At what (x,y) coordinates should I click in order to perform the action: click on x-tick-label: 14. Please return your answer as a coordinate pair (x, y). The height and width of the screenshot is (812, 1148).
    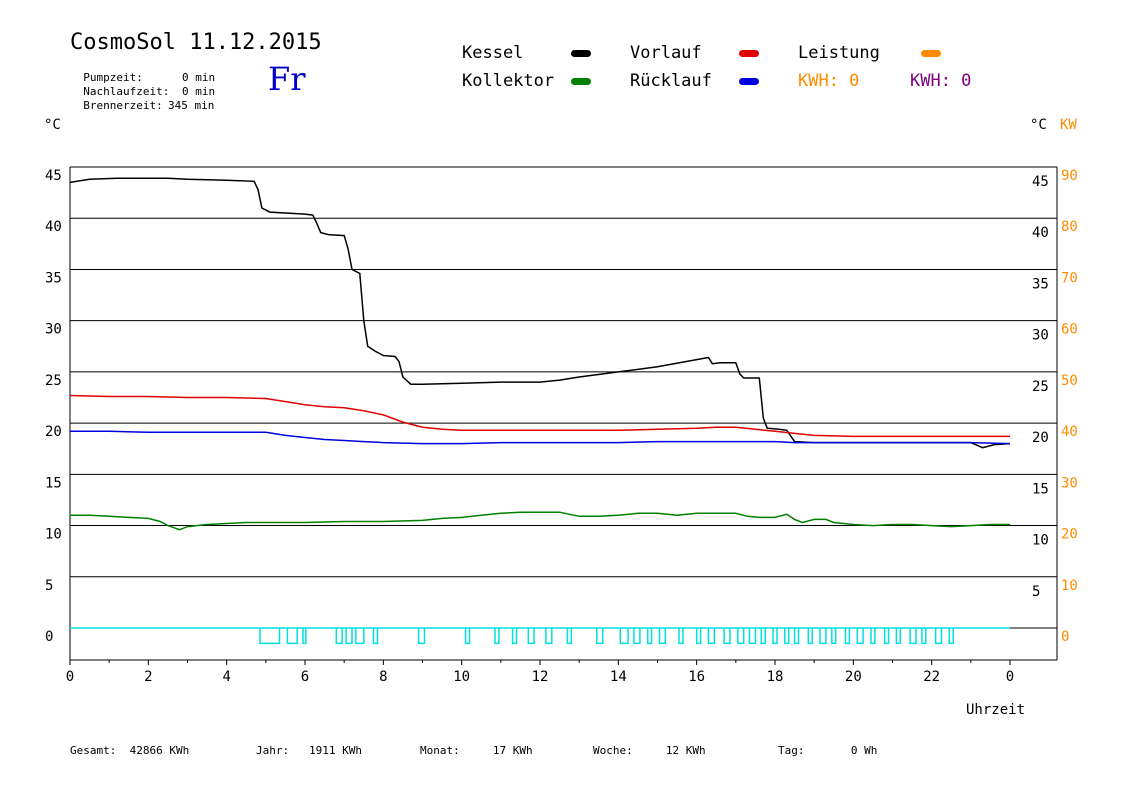
    Looking at the image, I should click on (618, 677).